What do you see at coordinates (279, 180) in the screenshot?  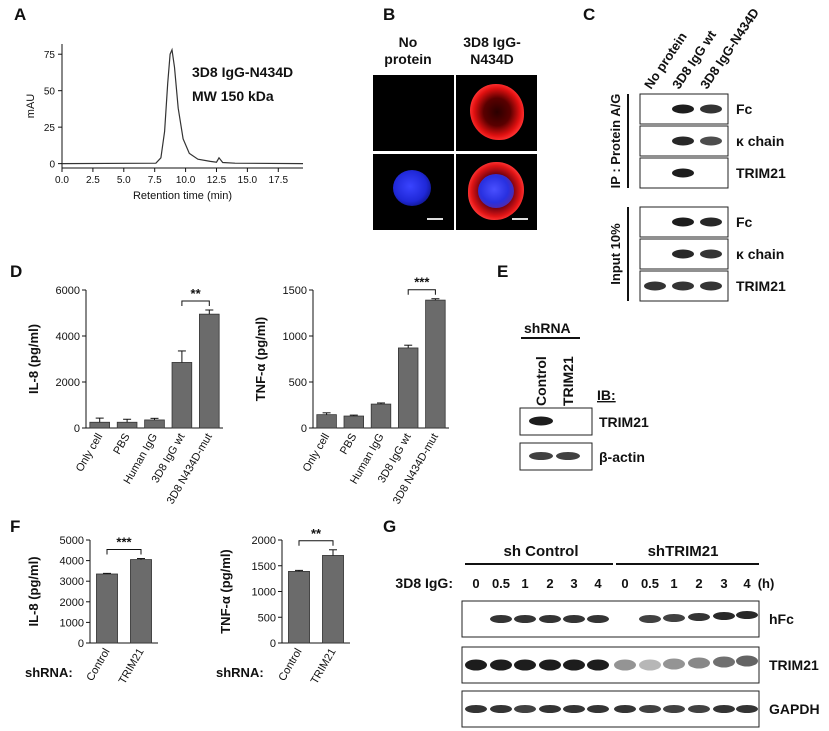 I see `x-tick-label: 17.5` at bounding box center [279, 180].